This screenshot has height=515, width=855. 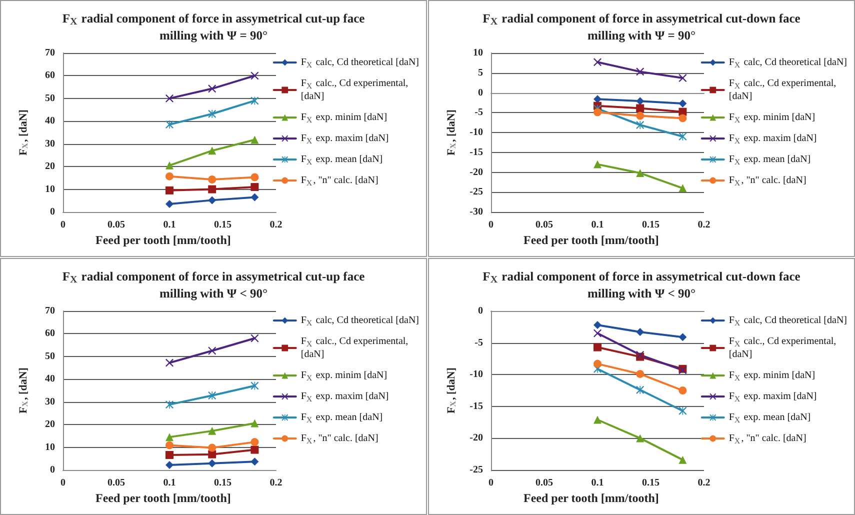 What do you see at coordinates (50, 121) in the screenshot?
I see `y-tick-label: 40` at bounding box center [50, 121].